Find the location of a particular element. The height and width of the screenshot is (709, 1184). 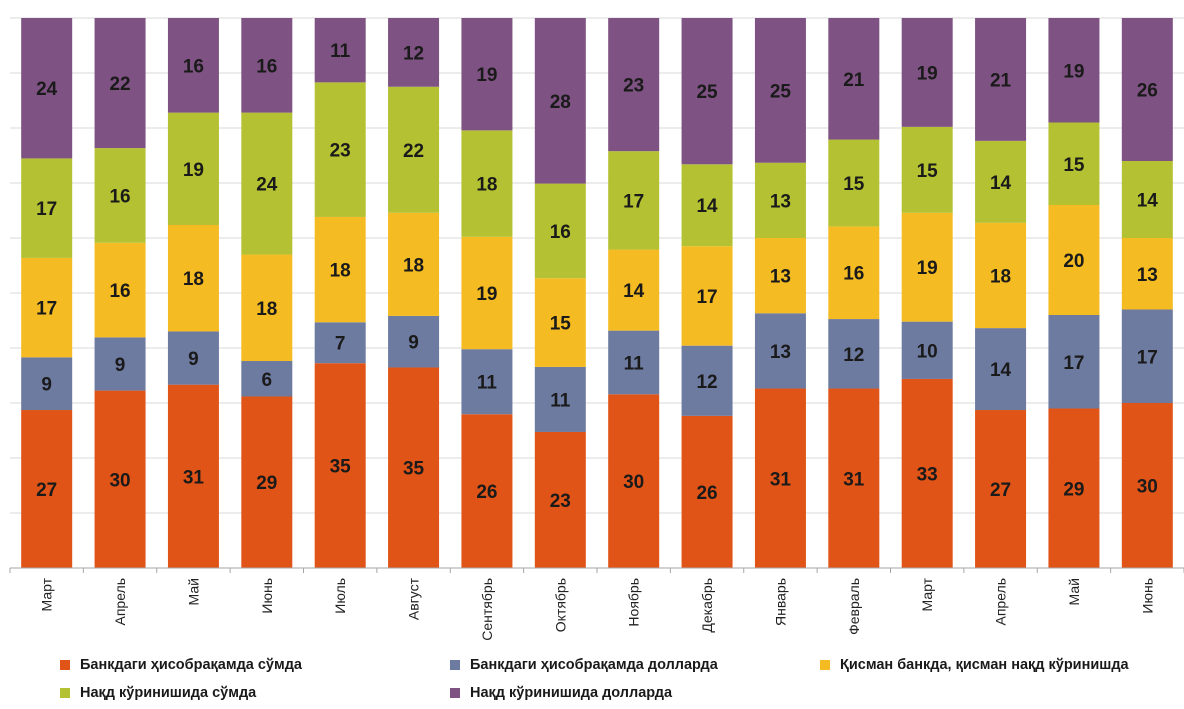

data-label: 18 is located at coordinates (486, 185).